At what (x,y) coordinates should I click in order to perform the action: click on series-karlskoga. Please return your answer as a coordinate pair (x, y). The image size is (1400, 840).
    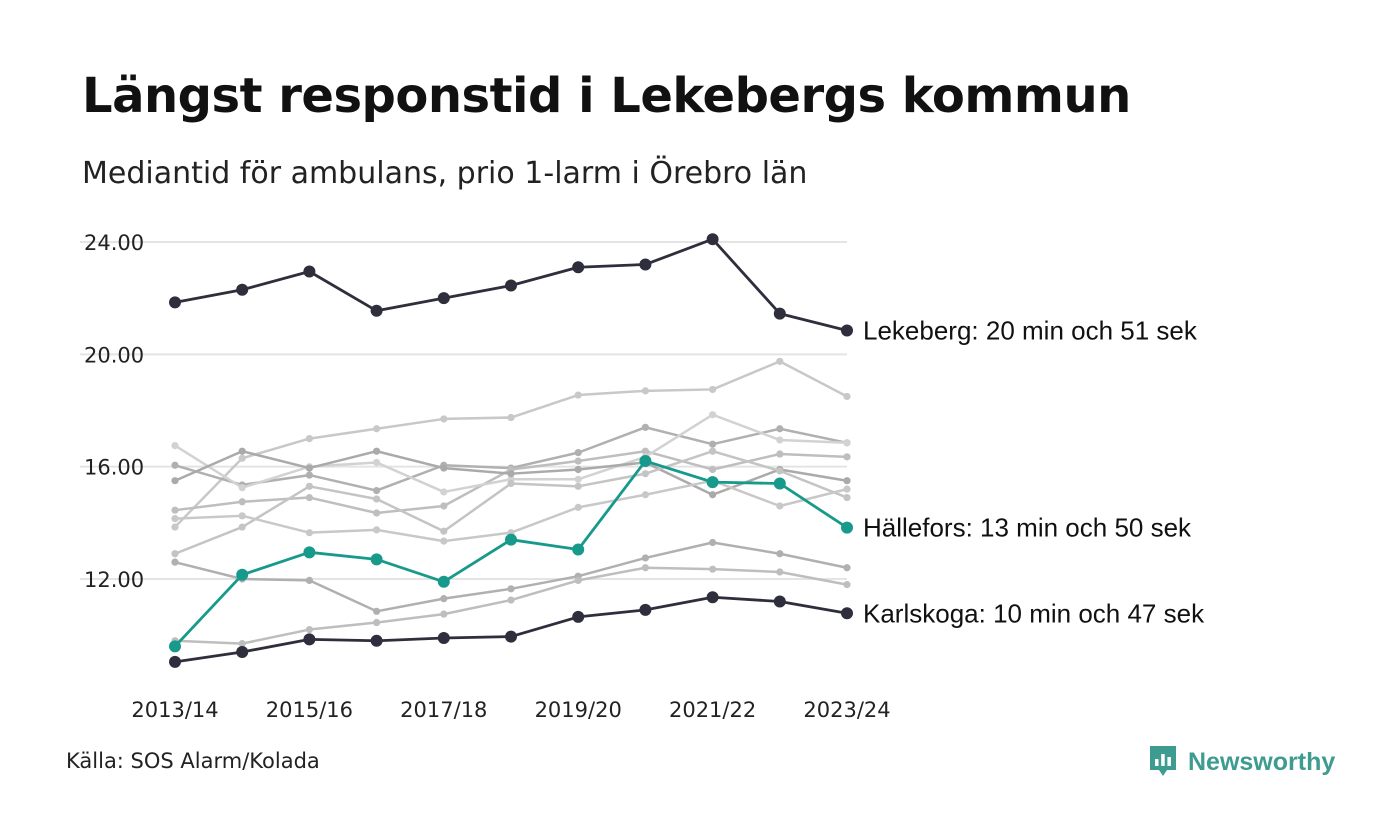
    Looking at the image, I should click on (511, 629).